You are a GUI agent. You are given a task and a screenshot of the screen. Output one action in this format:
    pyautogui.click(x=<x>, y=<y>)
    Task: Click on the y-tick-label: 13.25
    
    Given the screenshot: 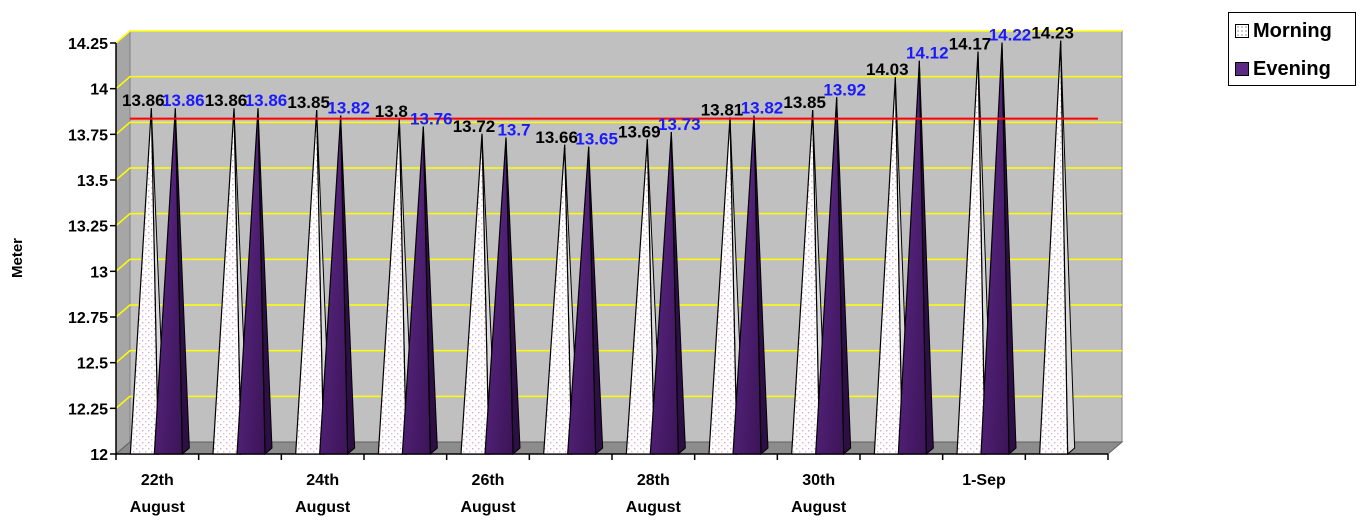 What is the action you would take?
    pyautogui.click(x=88, y=227)
    